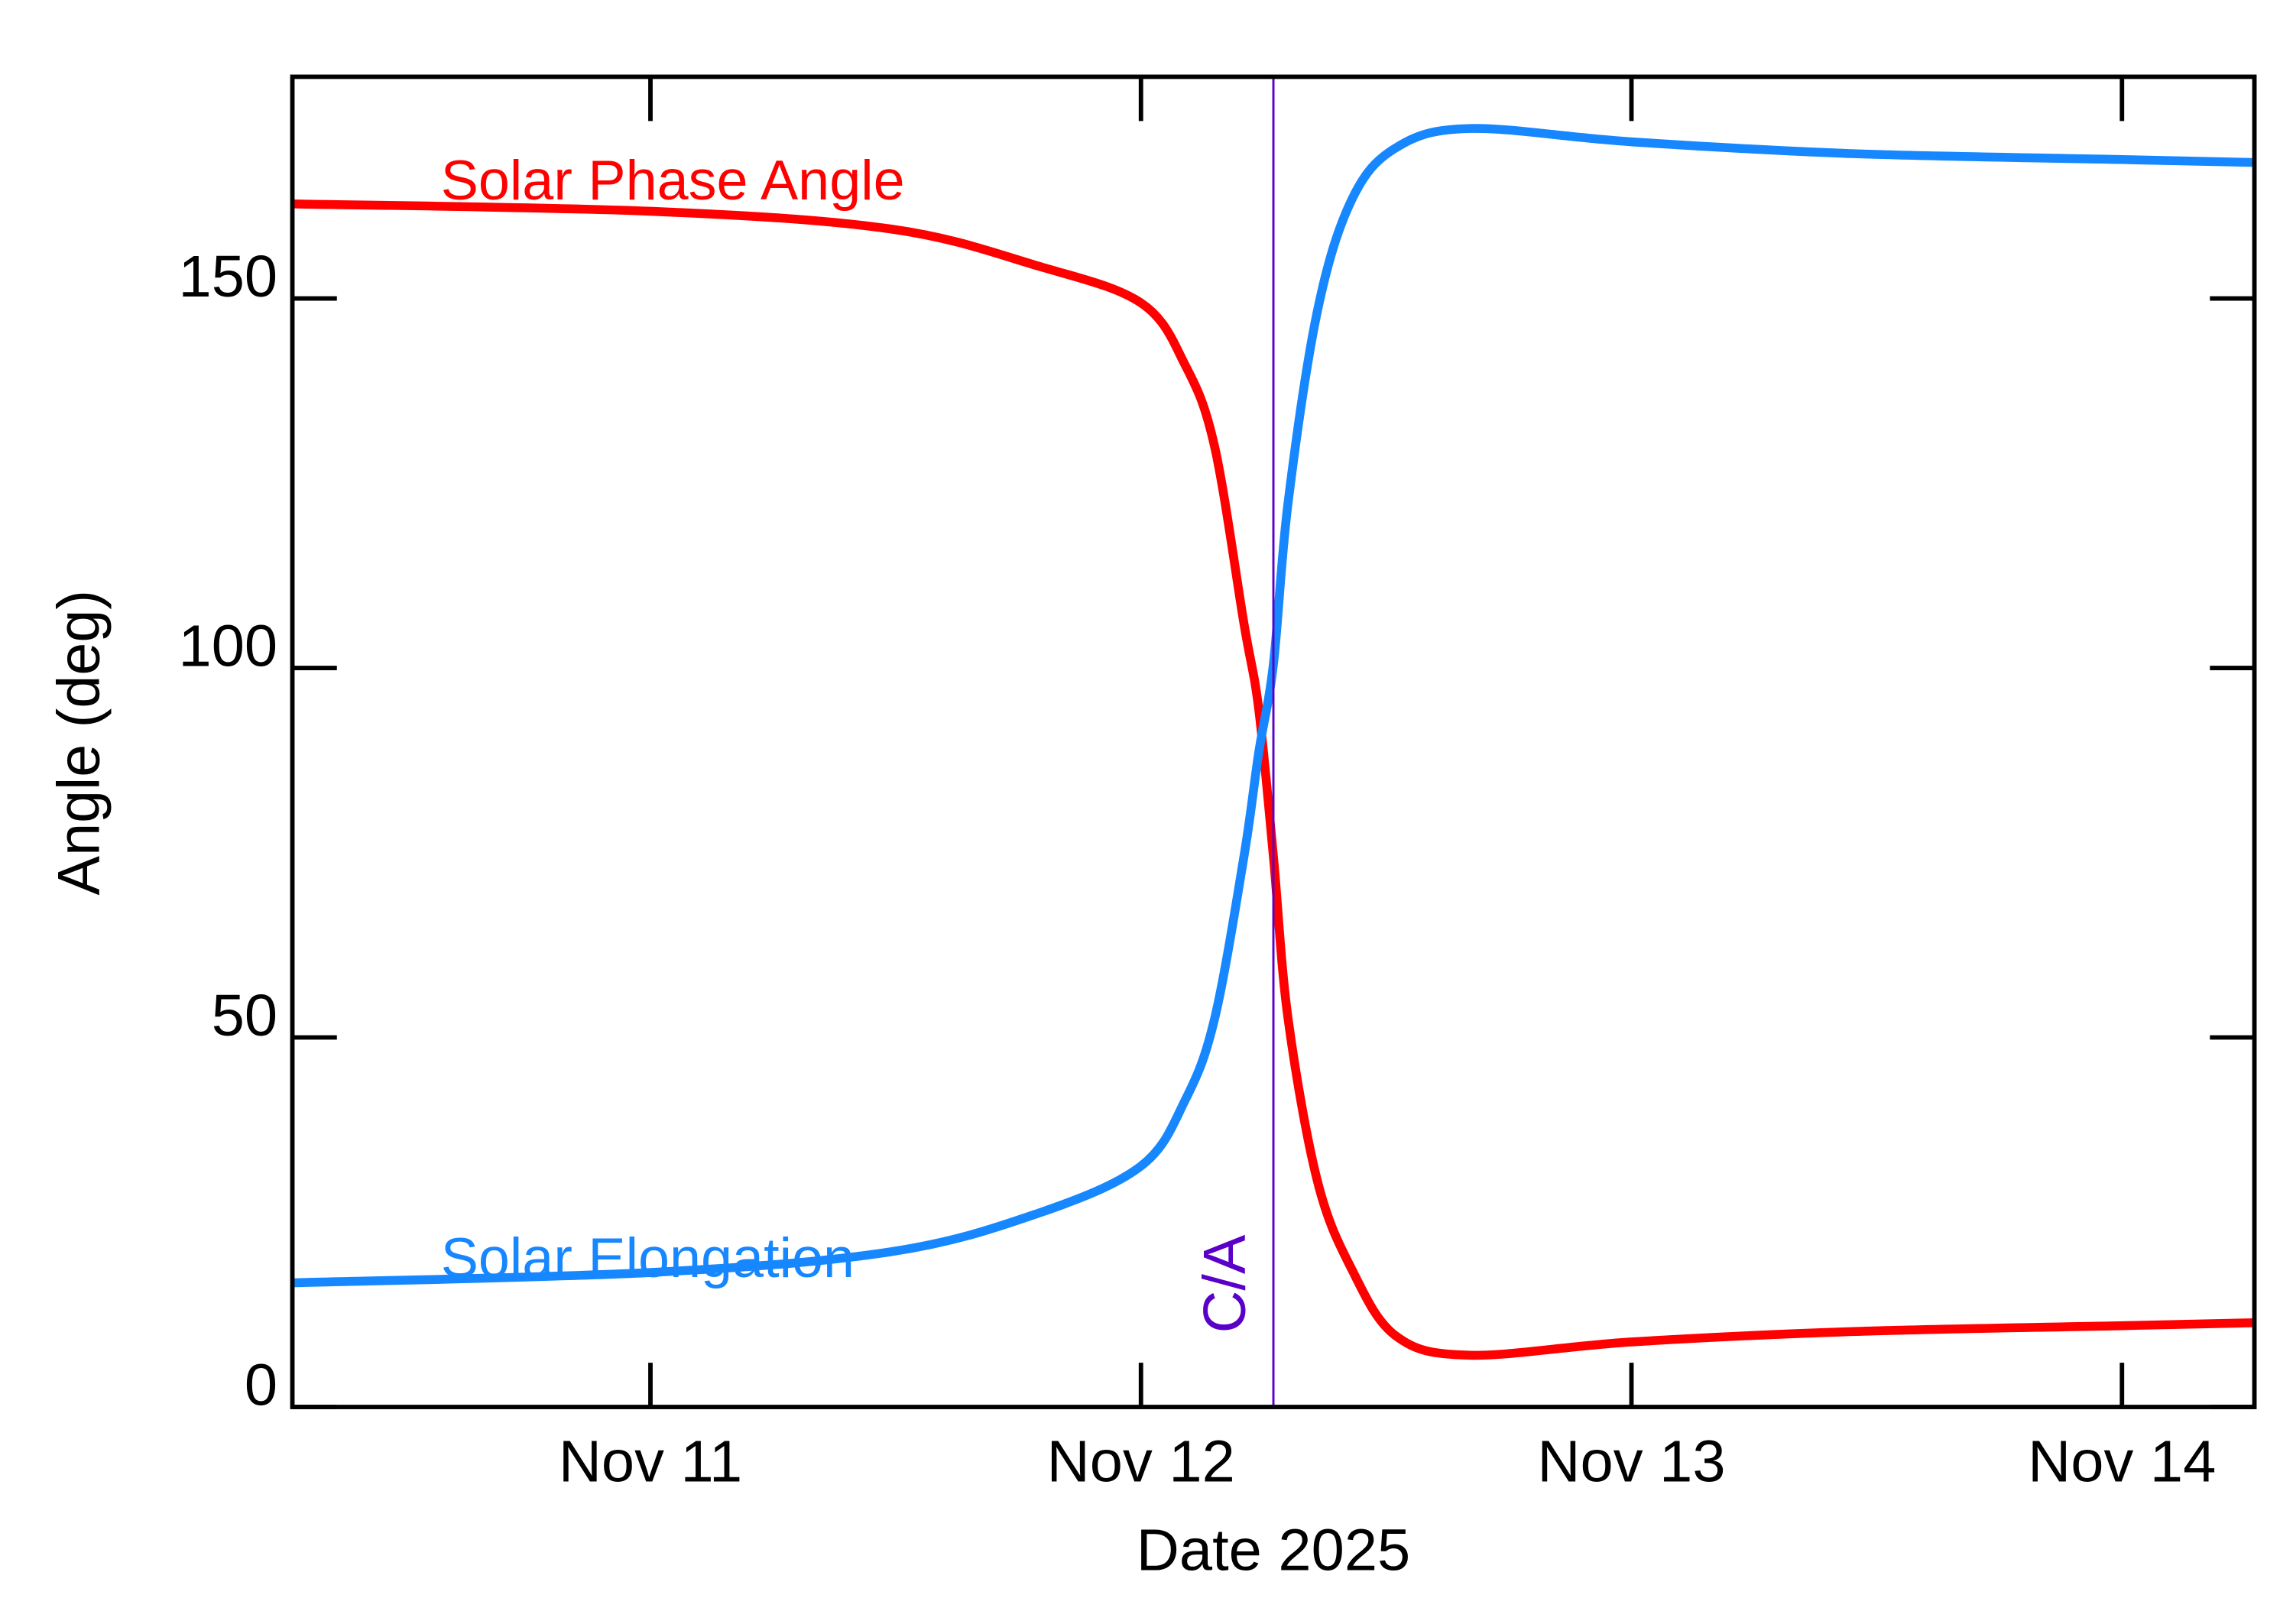 The height and width of the screenshot is (1624, 2293). Describe the element at coordinates (673, 180) in the screenshot. I see `series-label: Solar Phase Angle` at that location.